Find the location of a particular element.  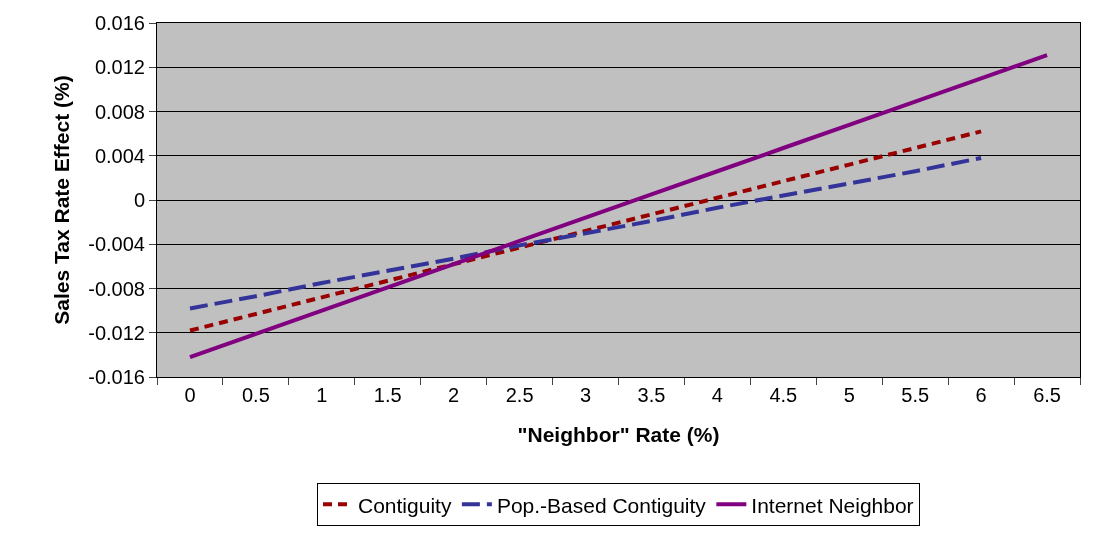

legend-label: Pop.-Based Contiguity is located at coordinates (601, 505).